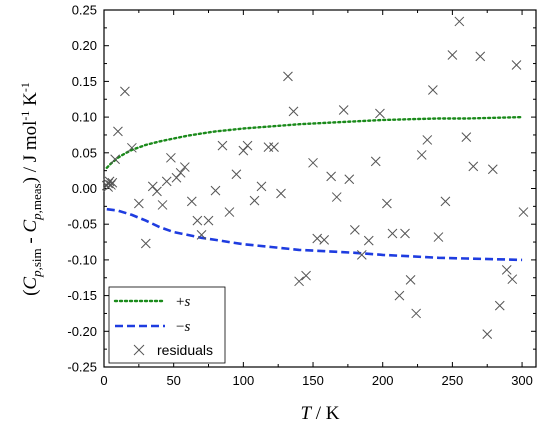 The image size is (550, 430). What do you see at coordinates (167, 325) in the screenshot?
I see `legend: +s −s residuals` at bounding box center [167, 325].